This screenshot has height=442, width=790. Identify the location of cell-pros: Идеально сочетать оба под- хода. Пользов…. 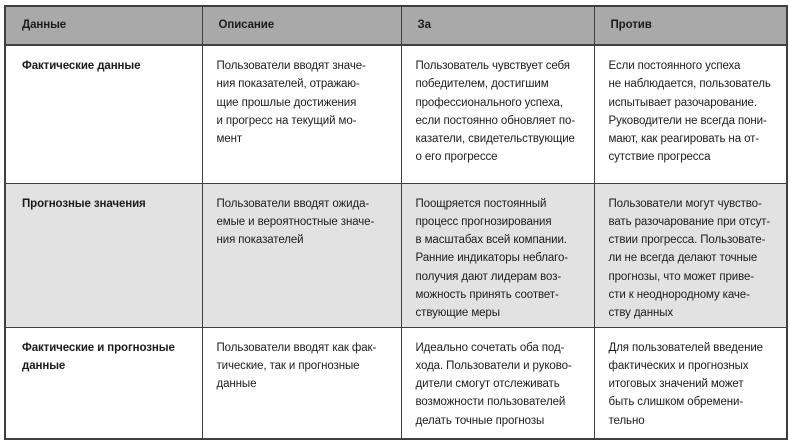
(497, 383).